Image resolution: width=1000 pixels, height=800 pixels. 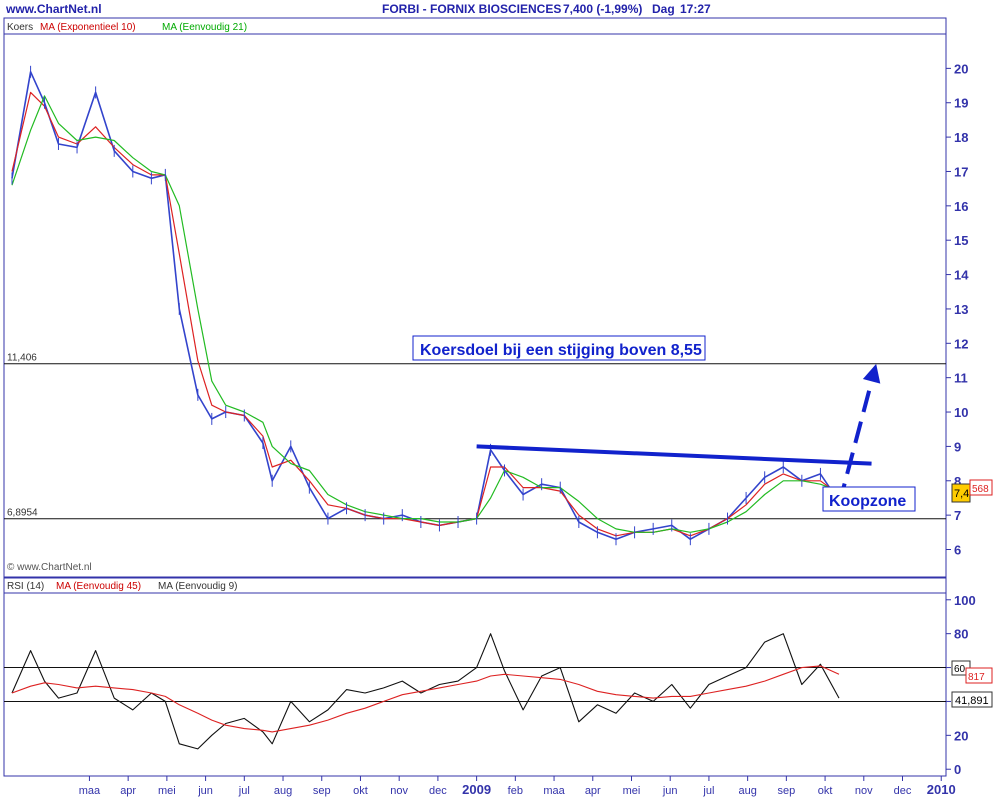 I want to click on legend-rsi-ma9: MA (Eenvoudig 9), so click(x=198, y=586).